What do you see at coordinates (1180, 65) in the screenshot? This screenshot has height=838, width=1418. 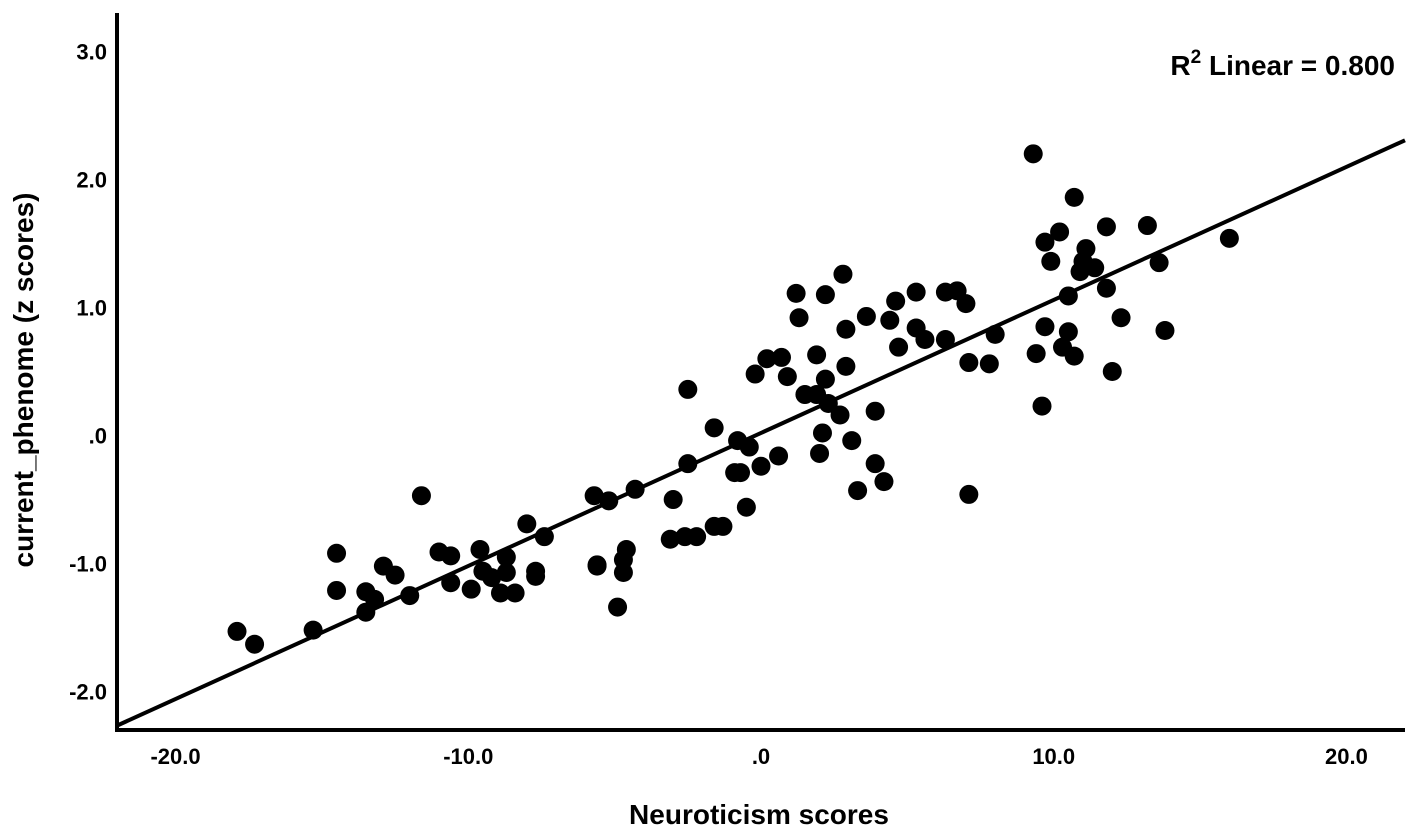 I see `r-squared-base: R` at bounding box center [1180, 65].